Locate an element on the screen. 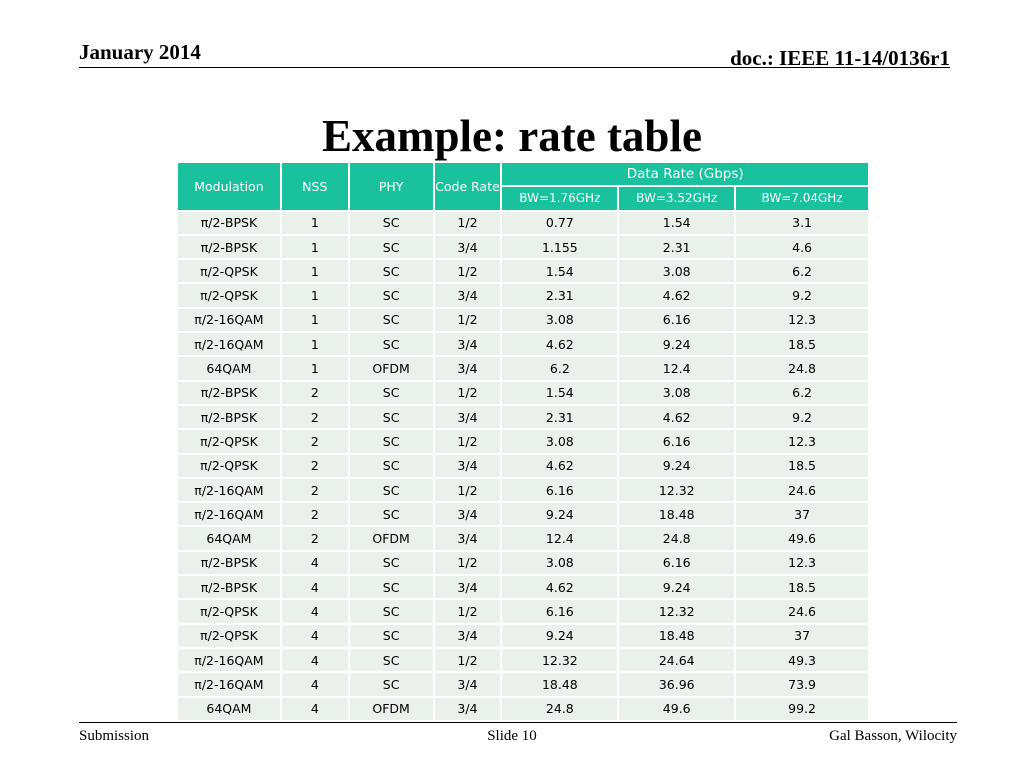 Image resolution: width=1024 pixels, height=768 pixels. cell-bw-3: 4.6 is located at coordinates (802, 247).